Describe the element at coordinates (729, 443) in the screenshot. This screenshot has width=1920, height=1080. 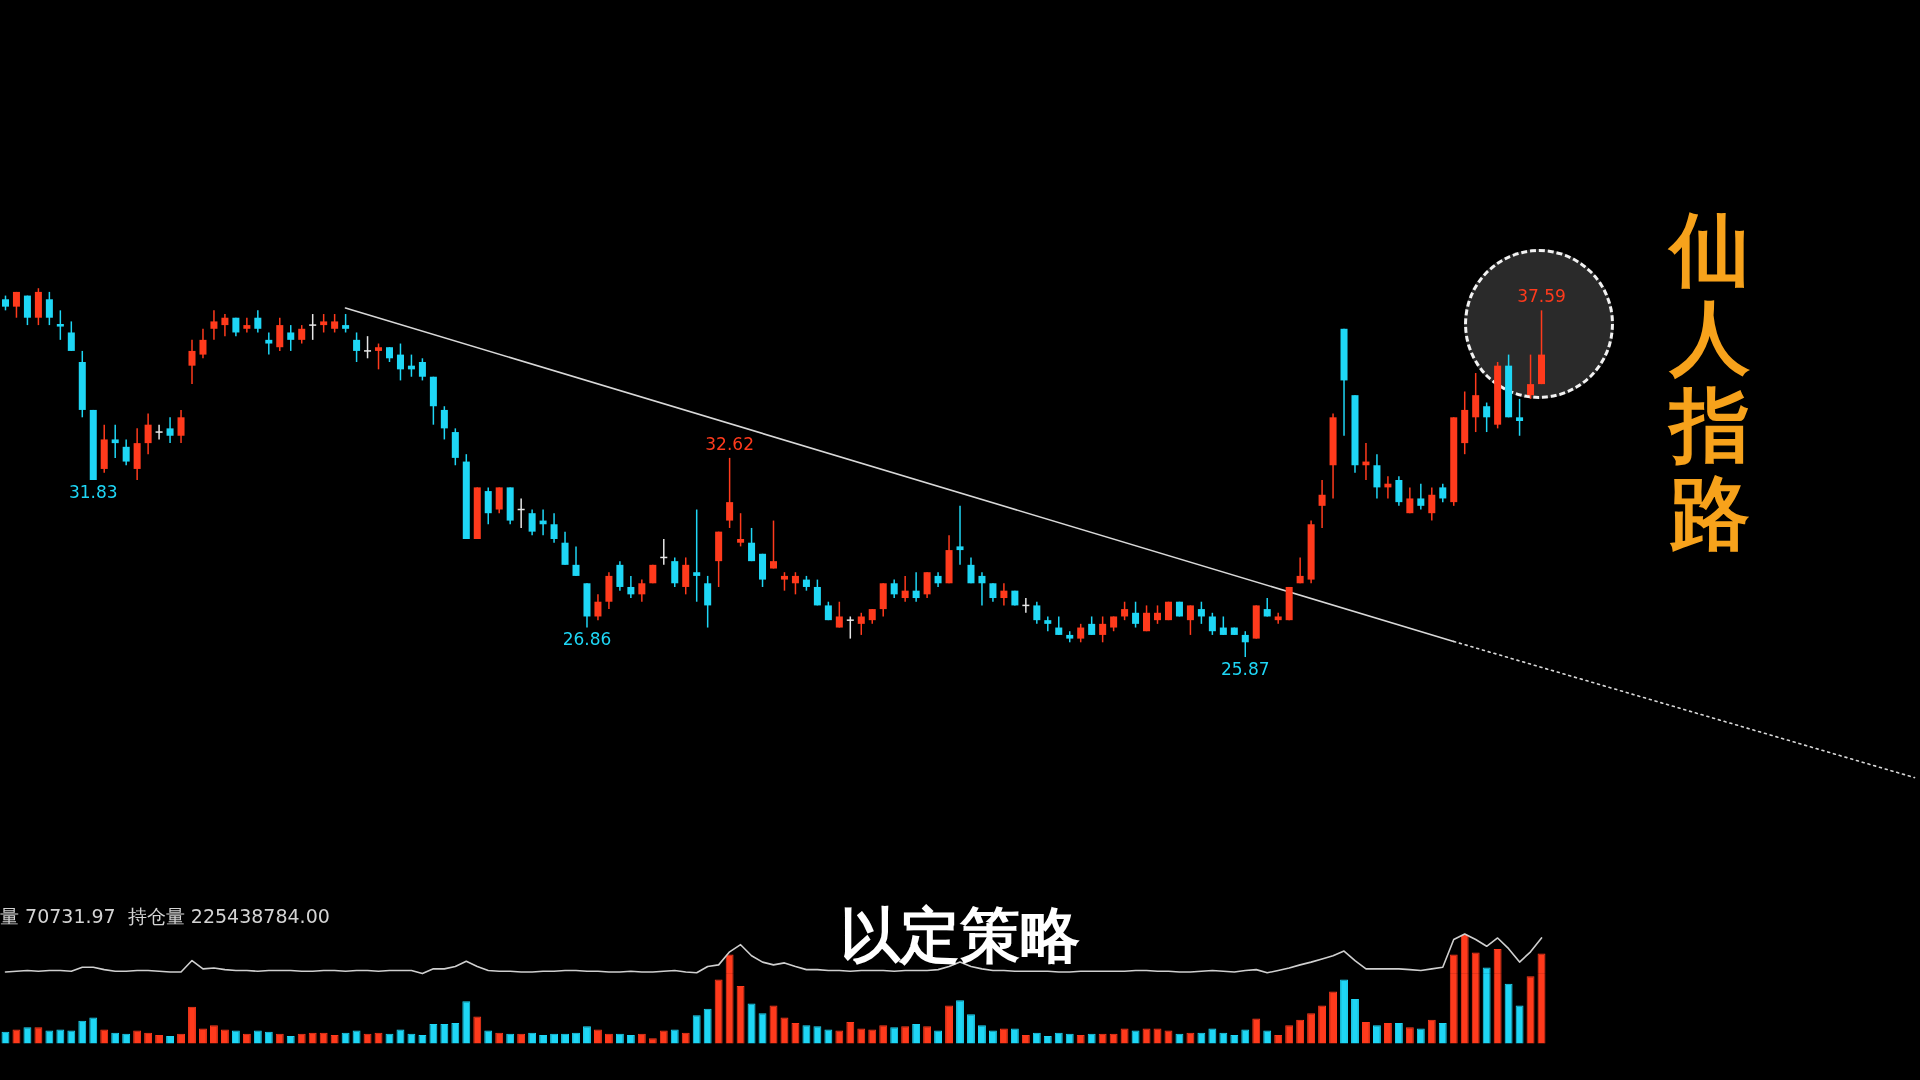
I see `text: 32.62` at that location.